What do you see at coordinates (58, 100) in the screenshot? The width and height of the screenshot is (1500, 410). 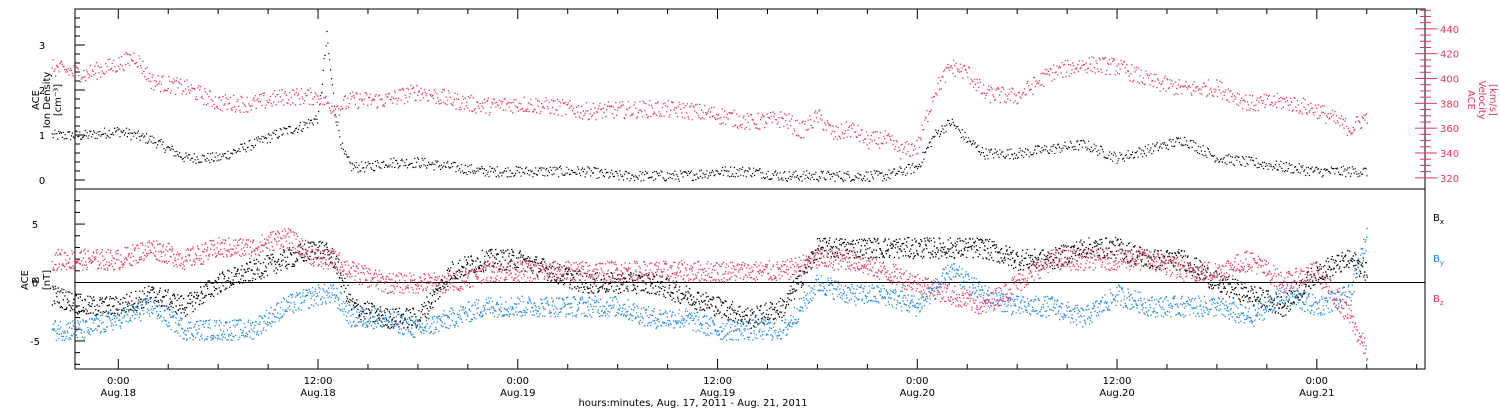 I see `top-ylabel-left-3: [cm⁻³]` at bounding box center [58, 100].